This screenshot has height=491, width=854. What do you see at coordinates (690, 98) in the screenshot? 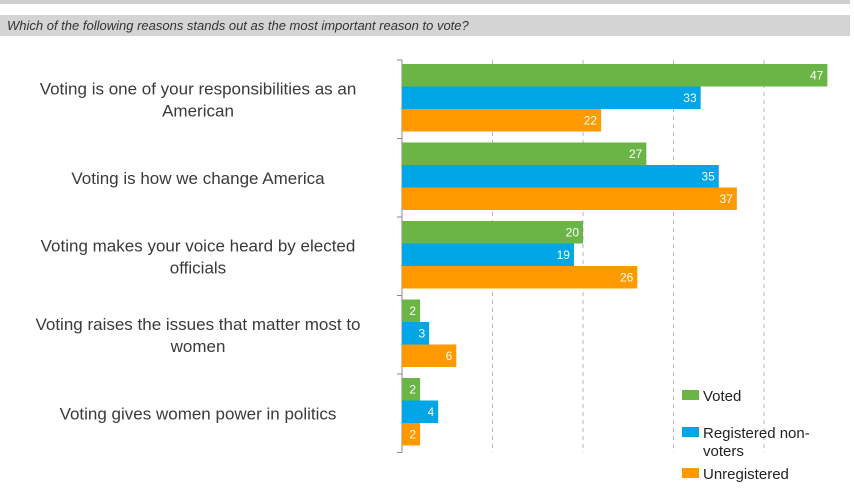
I see `data-label: 33` at bounding box center [690, 98].